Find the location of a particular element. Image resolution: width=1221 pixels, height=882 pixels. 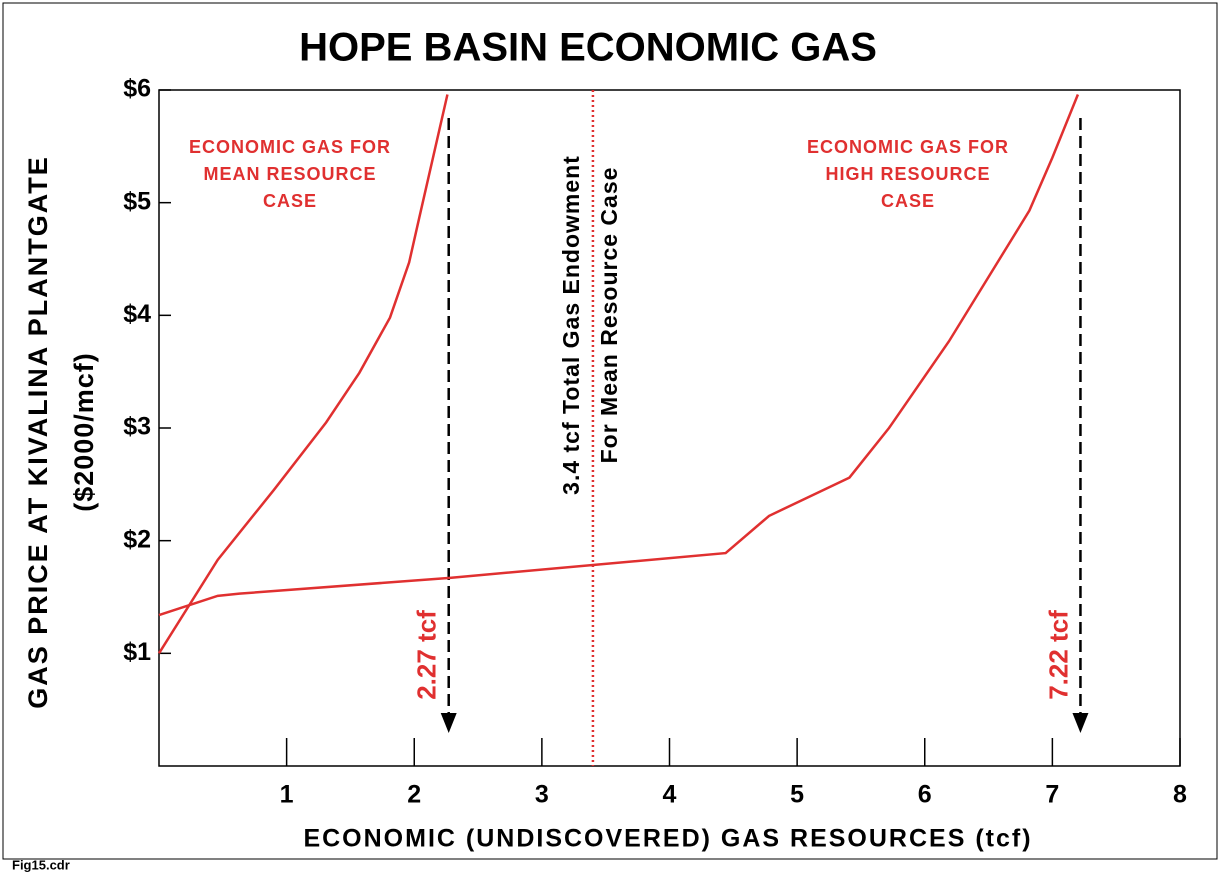

x-tick-label: 1 is located at coordinates (287, 795).